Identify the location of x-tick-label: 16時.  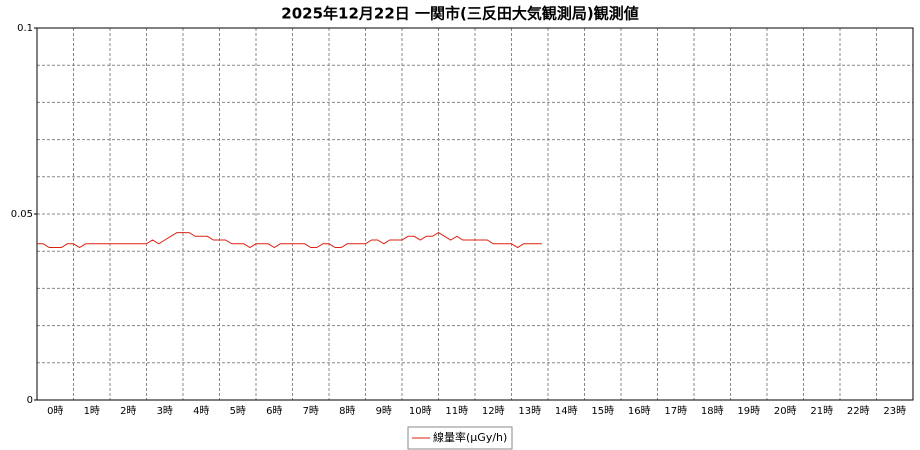
(639, 411).